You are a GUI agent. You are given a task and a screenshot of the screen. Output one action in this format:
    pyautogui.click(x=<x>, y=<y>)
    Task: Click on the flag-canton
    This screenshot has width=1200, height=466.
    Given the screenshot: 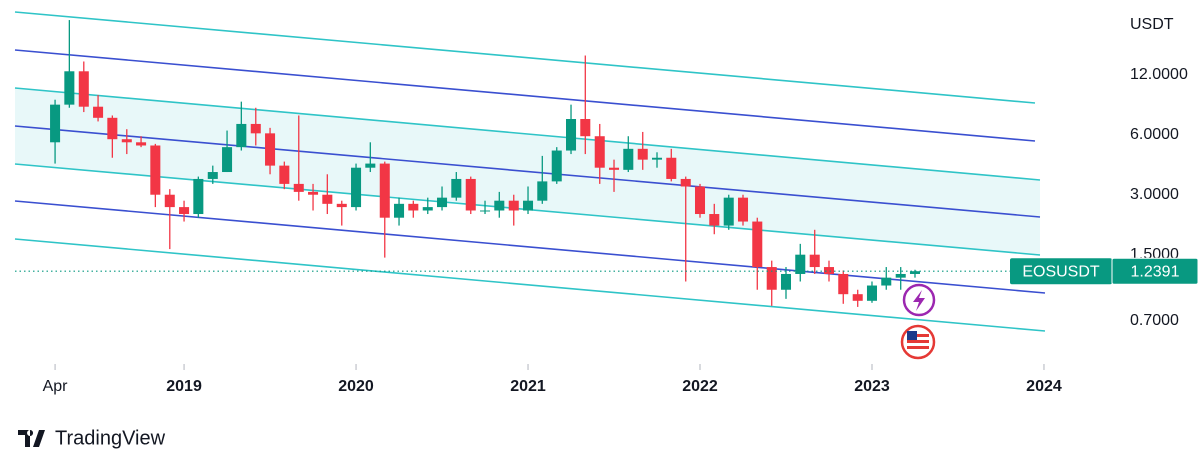 What is the action you would take?
    pyautogui.click(x=912, y=335)
    